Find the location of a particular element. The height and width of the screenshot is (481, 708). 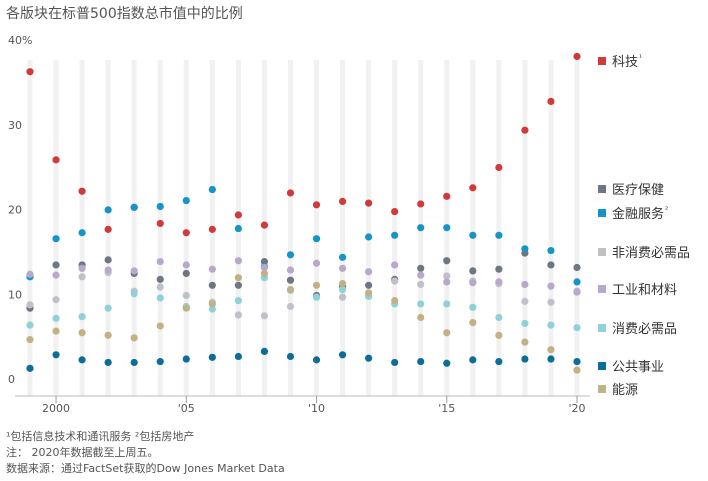

y-tick-label: 20 is located at coordinates (15, 210).